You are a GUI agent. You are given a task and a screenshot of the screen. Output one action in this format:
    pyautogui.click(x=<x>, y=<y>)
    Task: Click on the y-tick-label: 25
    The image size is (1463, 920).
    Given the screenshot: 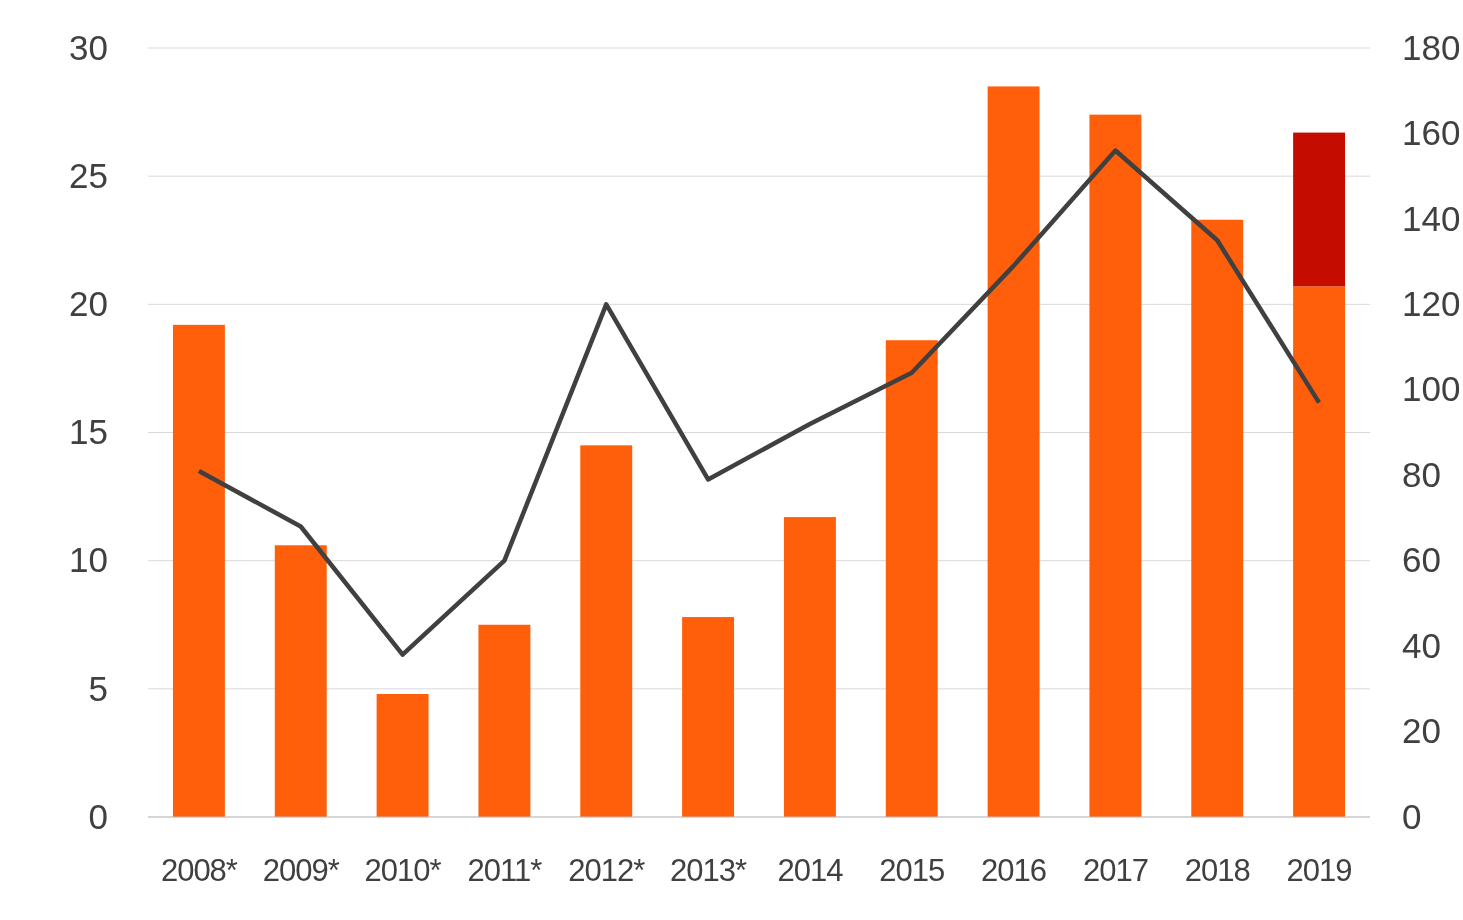 What is the action you would take?
    pyautogui.click(x=88, y=175)
    